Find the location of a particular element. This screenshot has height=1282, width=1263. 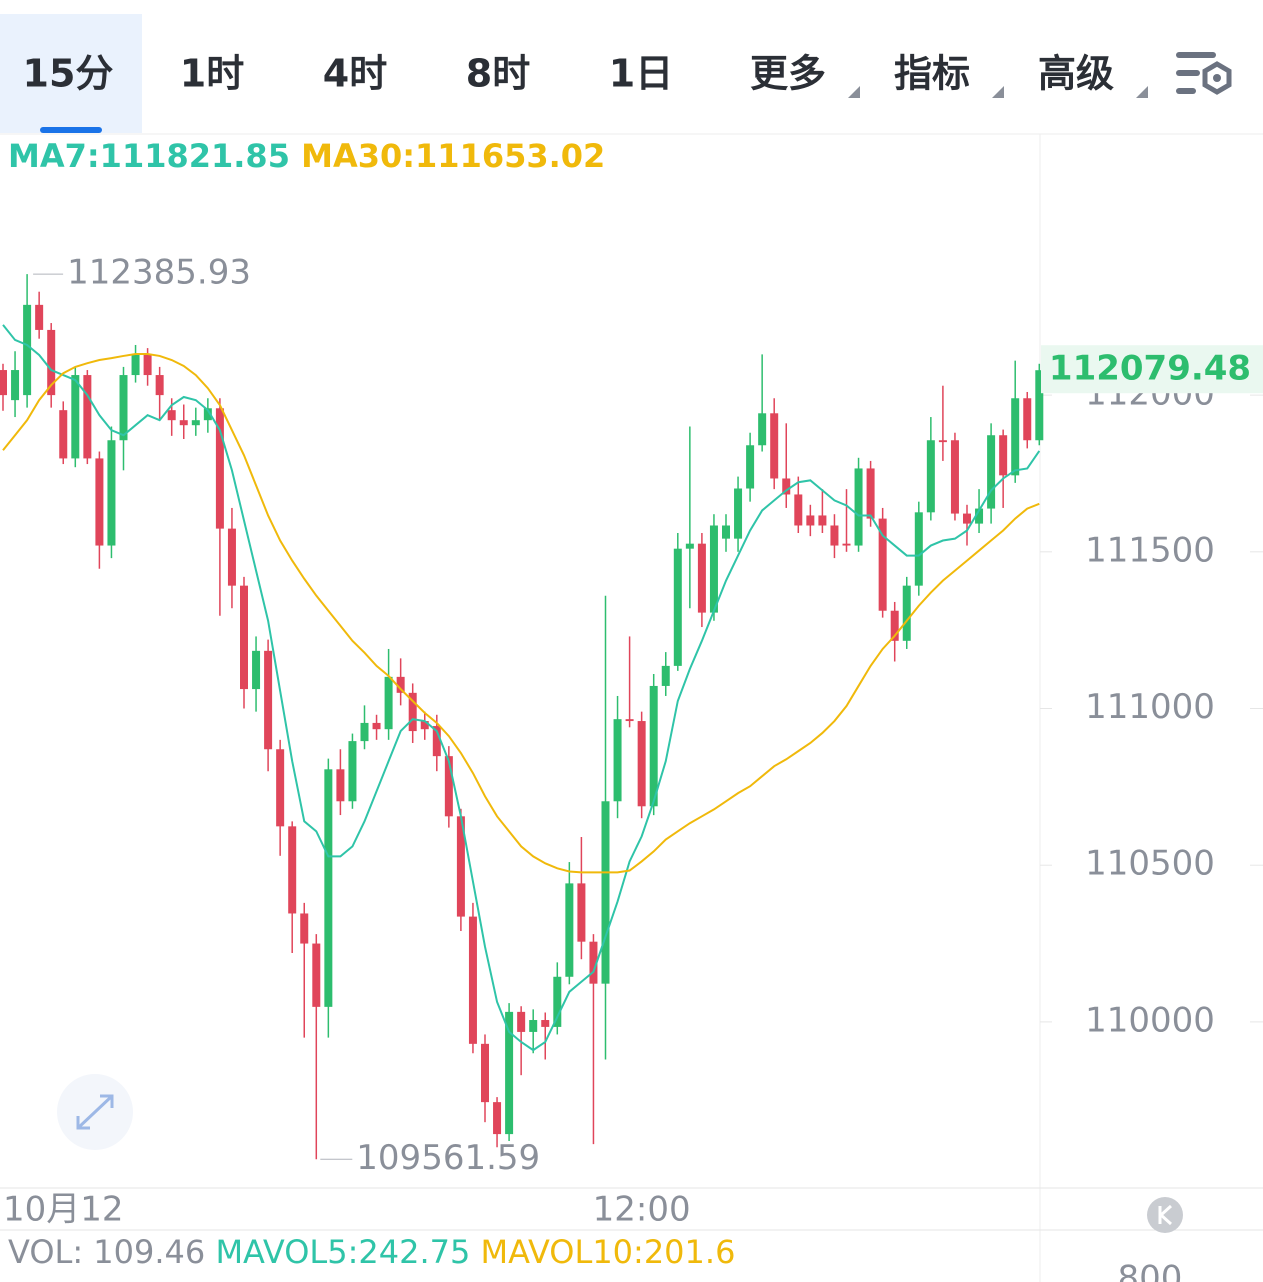

ma-name: MA7 is located at coordinates (47, 156).